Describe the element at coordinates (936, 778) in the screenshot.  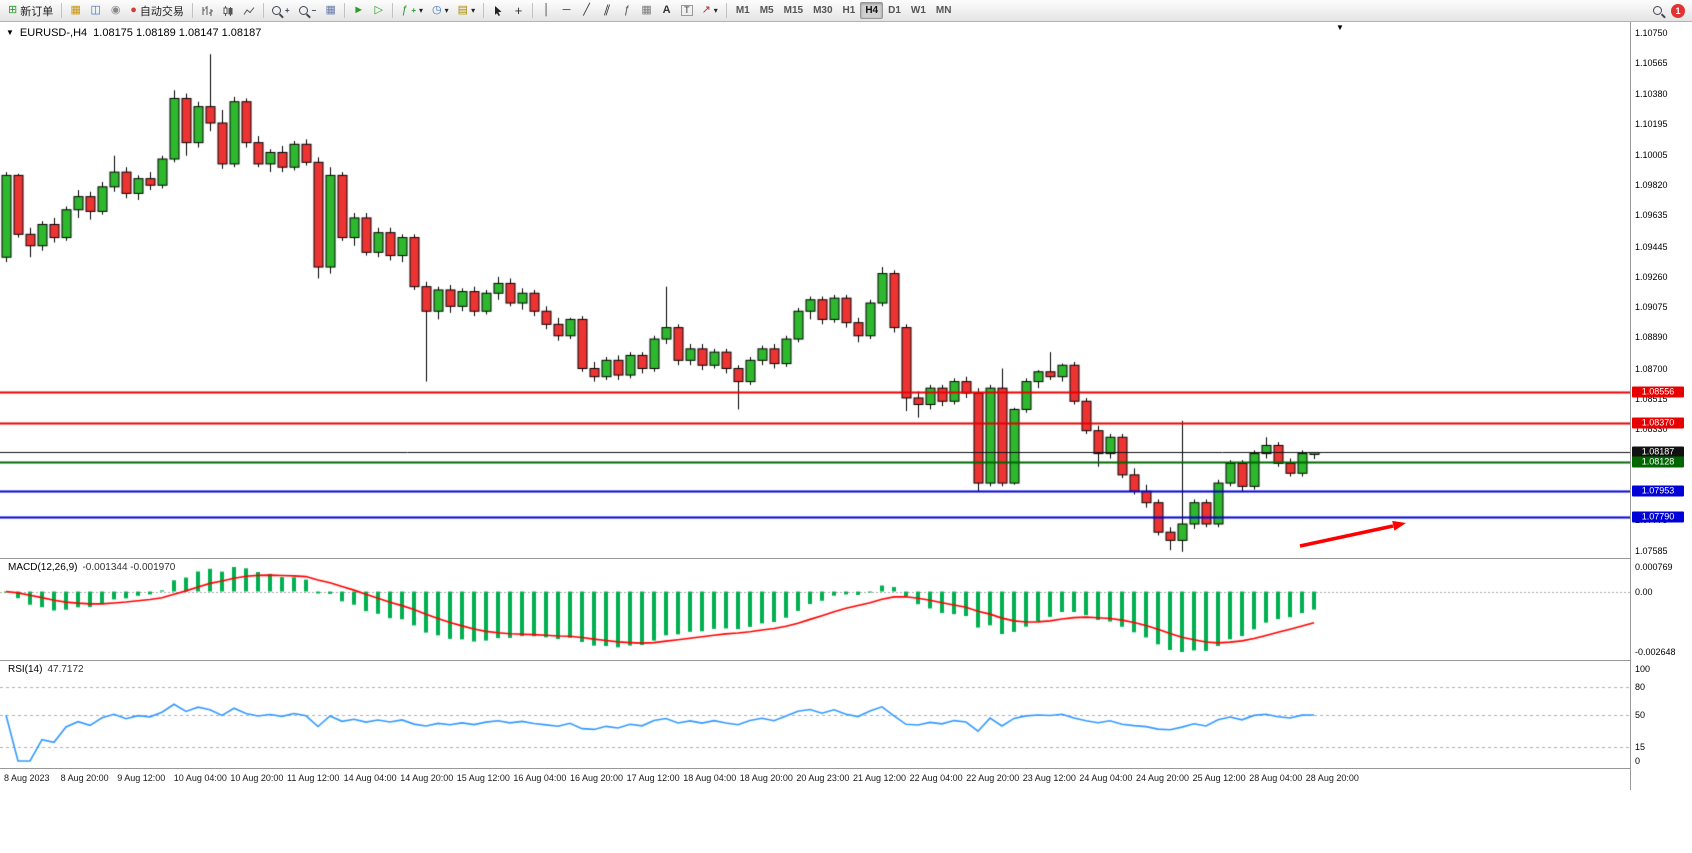
I see `time-axis-label: 22 Aug 04:00` at that location.